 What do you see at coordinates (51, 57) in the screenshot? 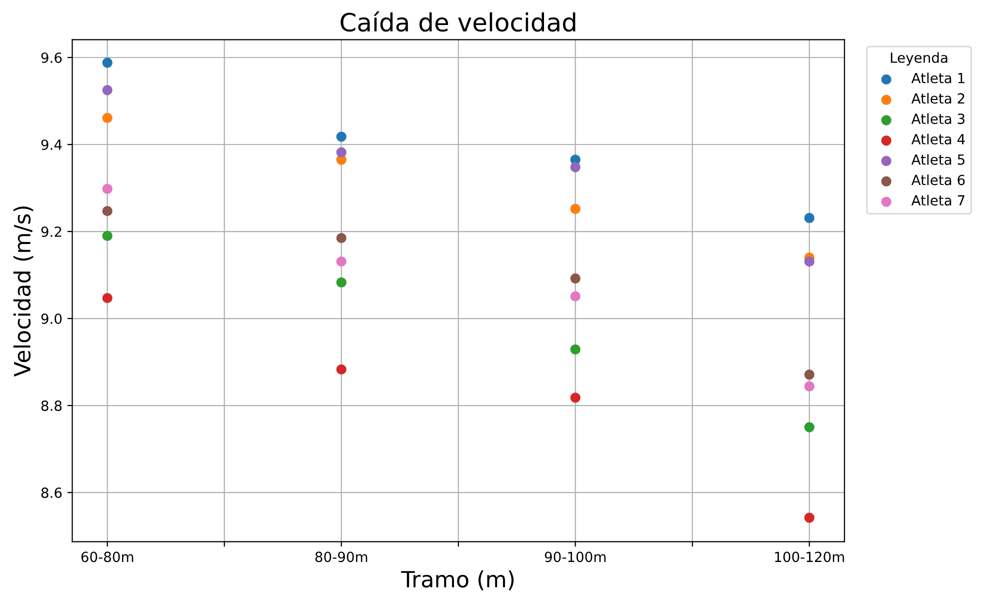
I see `y-tick-label: 9.6` at bounding box center [51, 57].